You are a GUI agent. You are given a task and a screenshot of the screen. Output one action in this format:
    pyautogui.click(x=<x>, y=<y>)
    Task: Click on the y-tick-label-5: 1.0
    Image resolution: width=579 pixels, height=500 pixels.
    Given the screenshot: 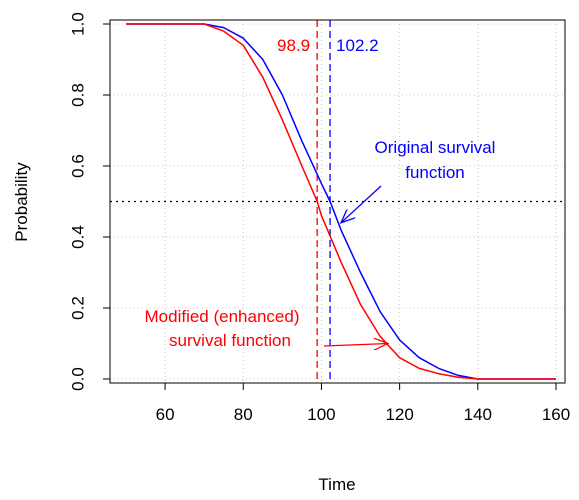 What is the action you would take?
    pyautogui.click(x=77, y=24)
    